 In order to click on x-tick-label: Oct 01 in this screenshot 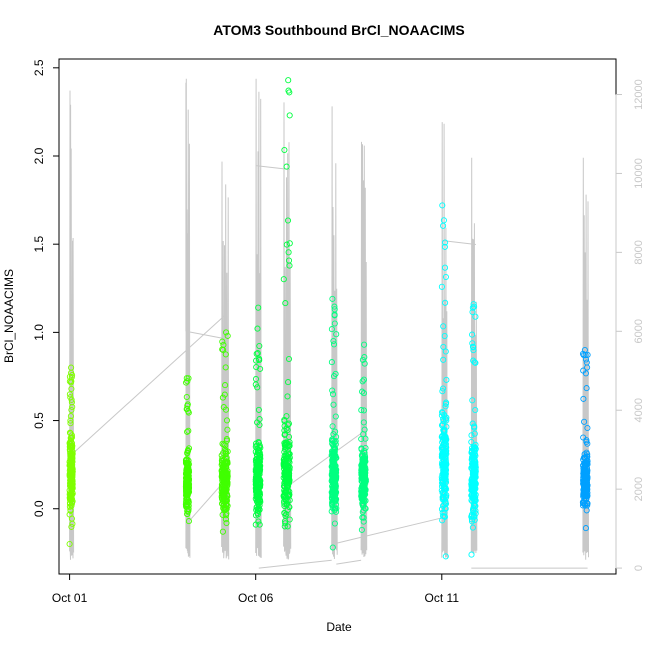, I will do `click(70, 598)`.